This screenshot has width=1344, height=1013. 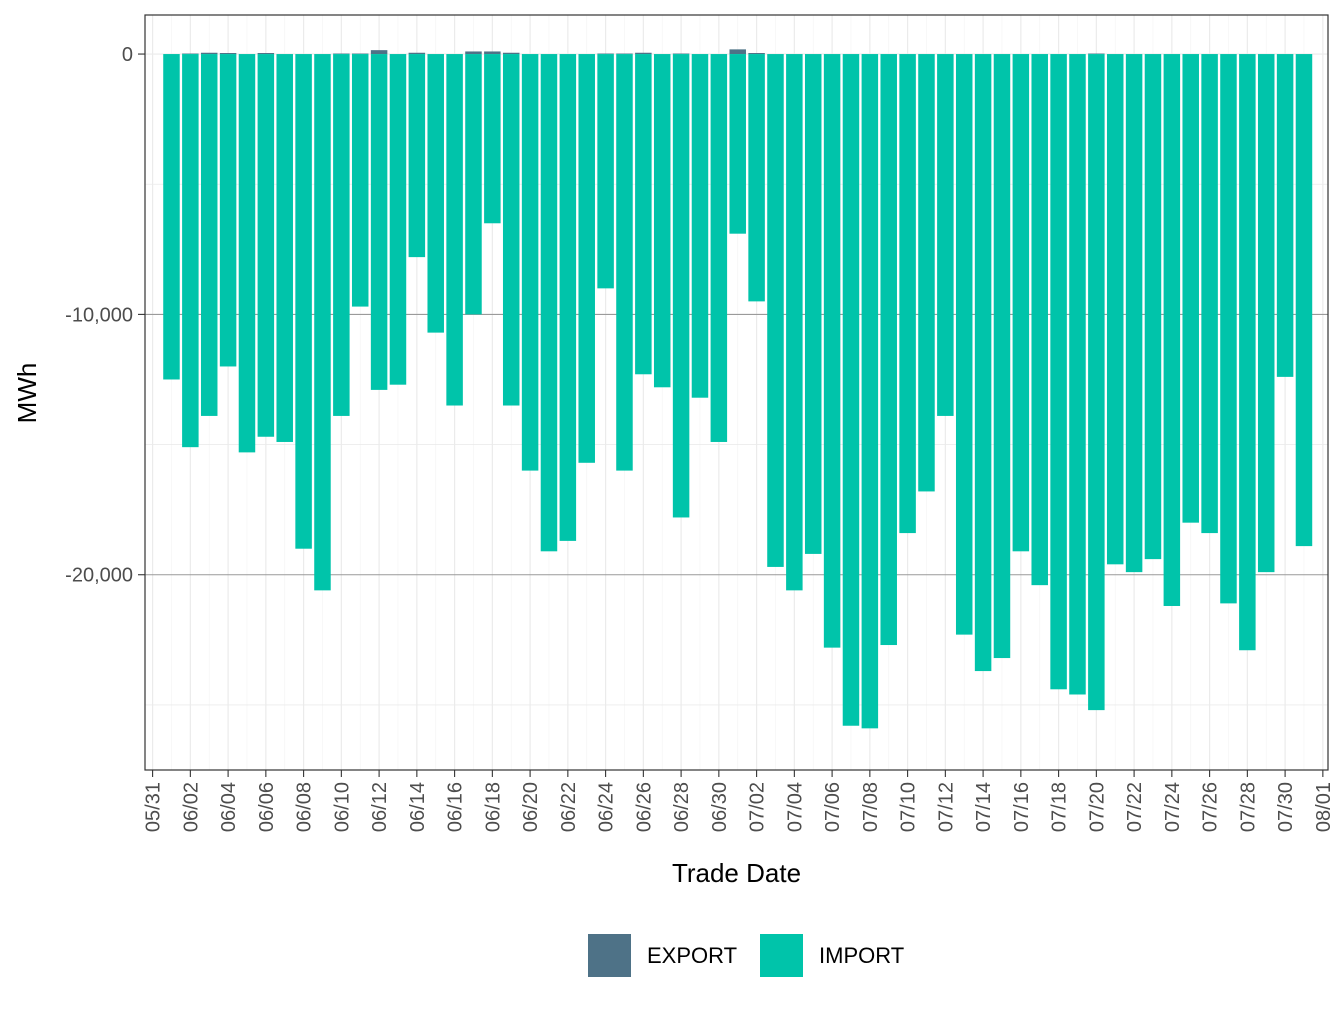 What do you see at coordinates (322, 322) in the screenshot?
I see `bar-import: 06/09 IMPORT: -20600` at bounding box center [322, 322].